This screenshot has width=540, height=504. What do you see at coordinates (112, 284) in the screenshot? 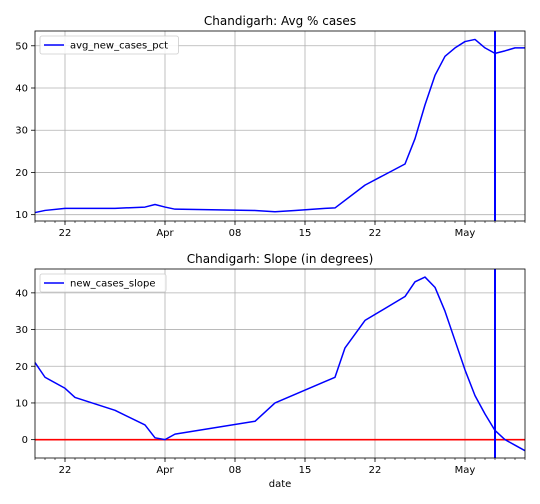
I see `legend-label: new_cases_slope` at bounding box center [112, 284].